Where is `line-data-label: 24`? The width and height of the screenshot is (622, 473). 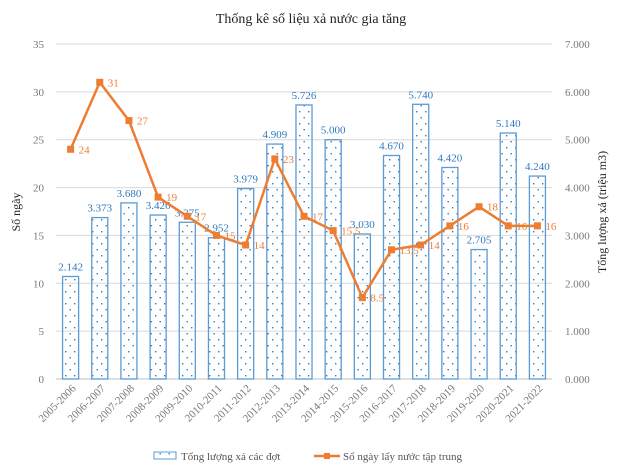
line-data-label: 24 is located at coordinates (85, 150).